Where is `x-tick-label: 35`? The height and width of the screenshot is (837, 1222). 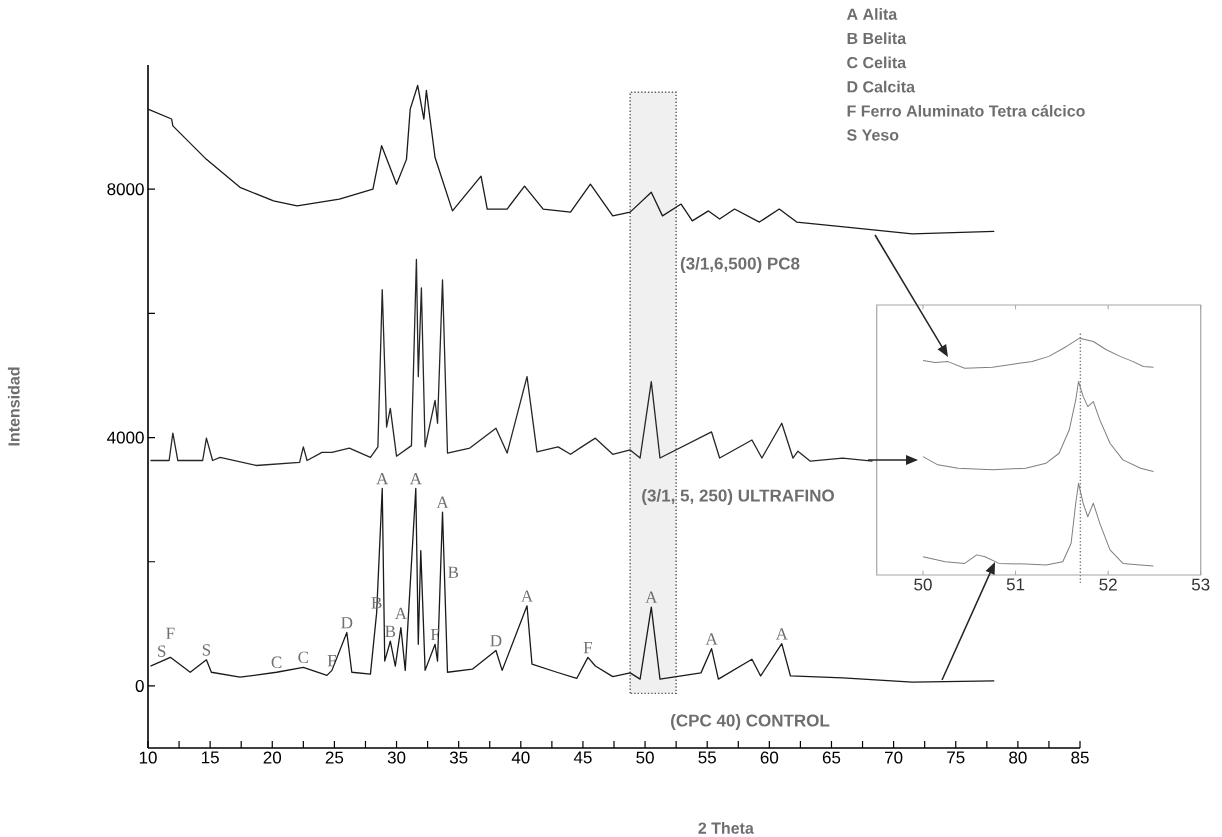 x-tick-label: 35 is located at coordinates (458, 757).